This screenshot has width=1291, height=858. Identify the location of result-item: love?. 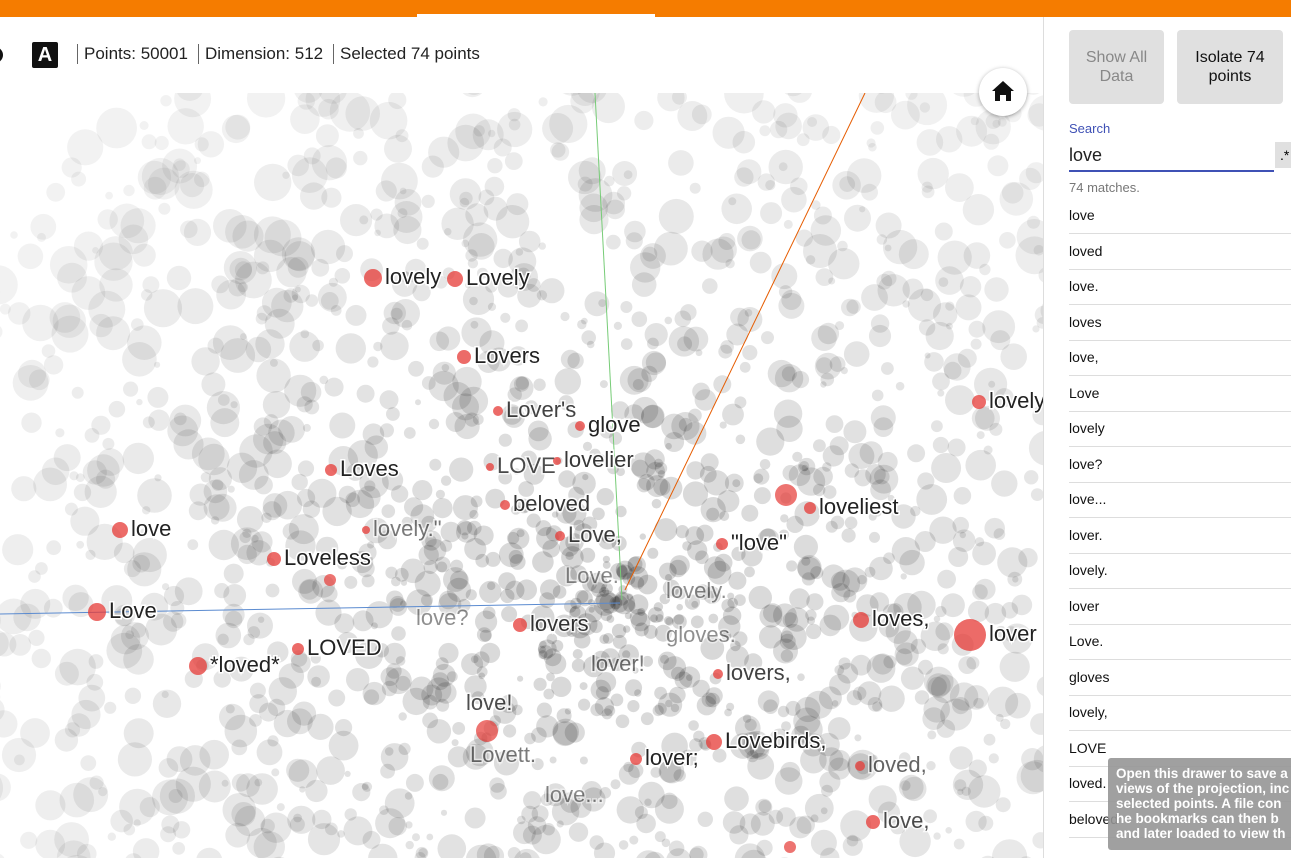
(1180, 465).